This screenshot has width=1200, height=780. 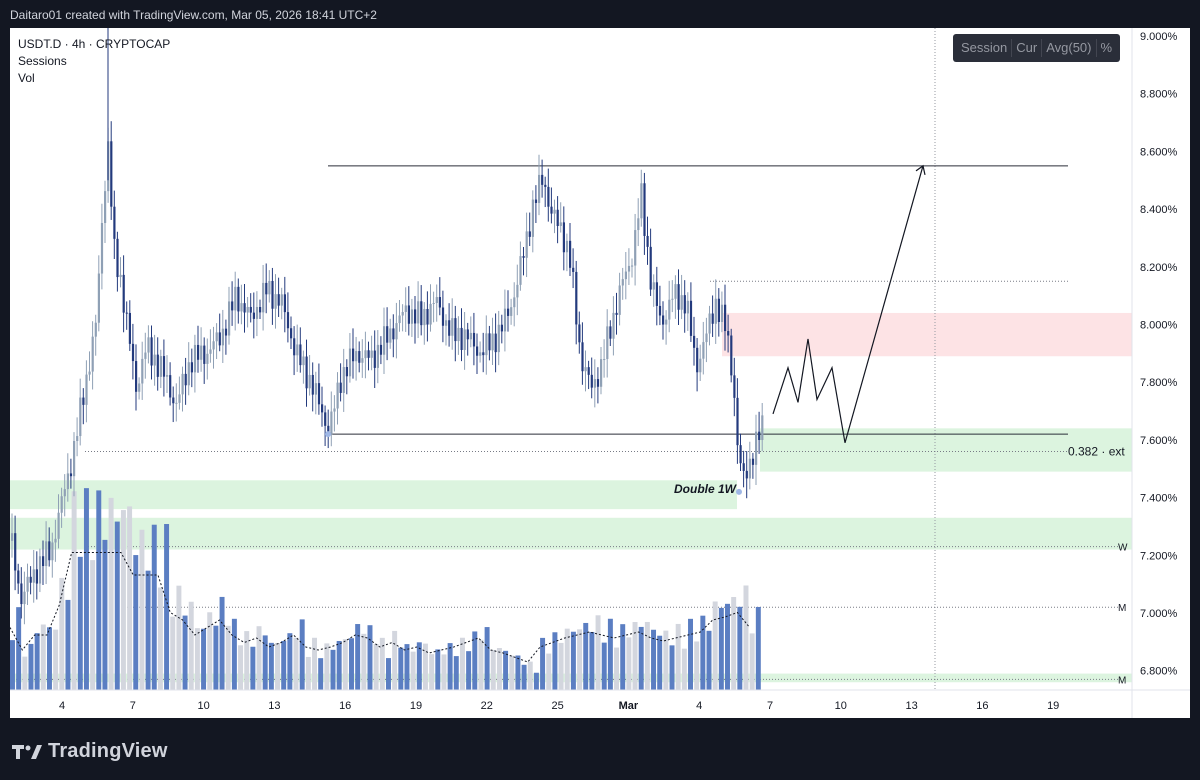 I want to click on tradingview-logo-icon, so click(x=27, y=751).